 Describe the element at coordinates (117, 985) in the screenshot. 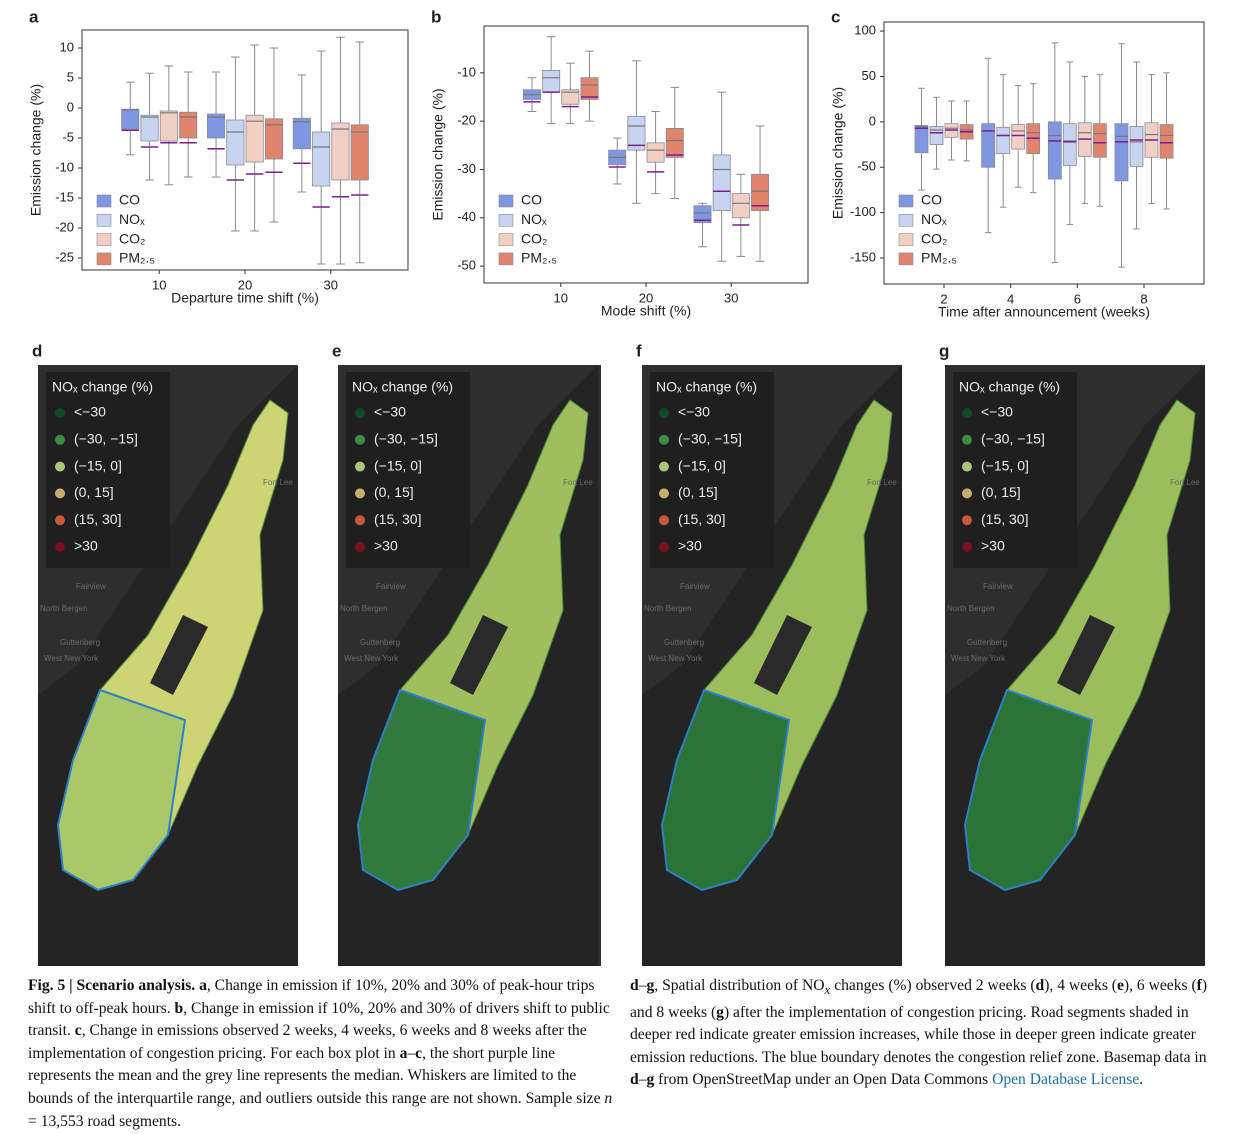

I see `caption-text: Fig. 5 | Scenario analysis. a` at that location.